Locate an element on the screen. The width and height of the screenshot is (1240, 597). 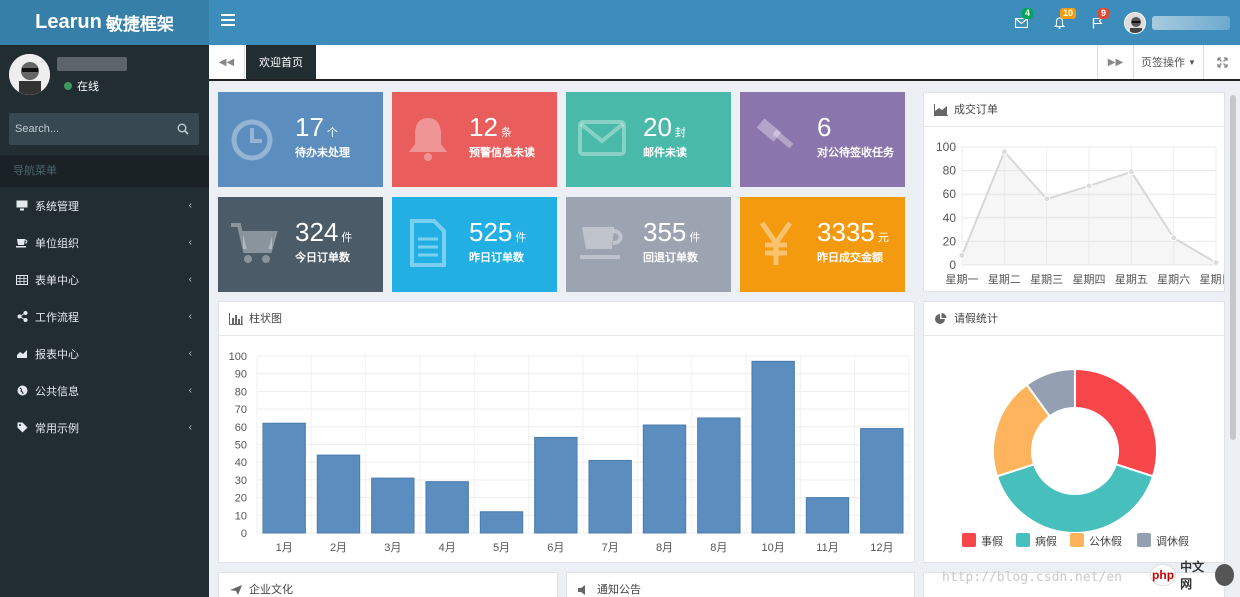
tab-scroll-right-button: ▶▶ is located at coordinates (1115, 62).